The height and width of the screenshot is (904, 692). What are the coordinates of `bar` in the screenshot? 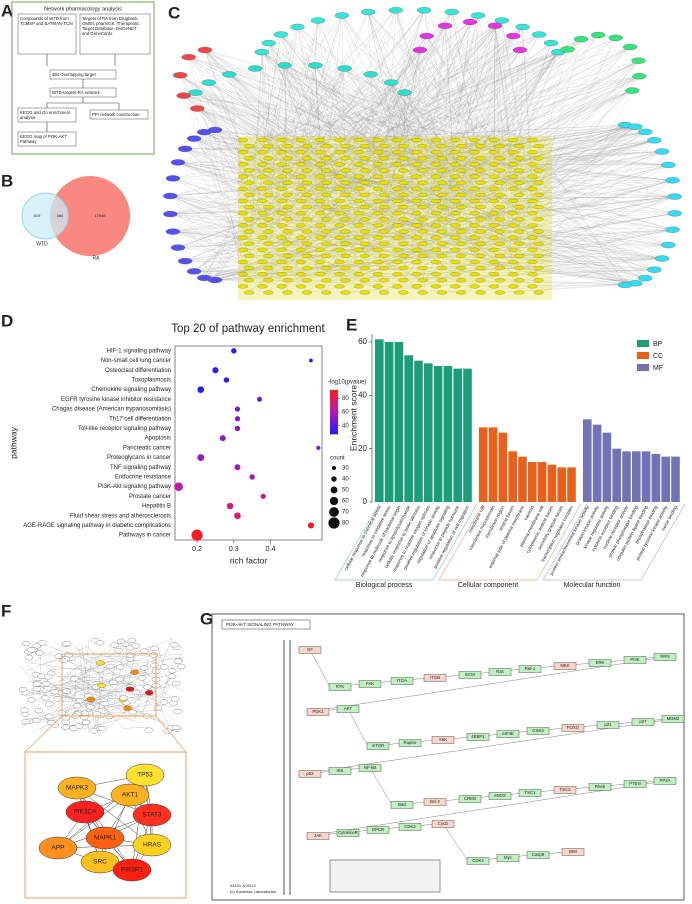 It's located at (571, 484).